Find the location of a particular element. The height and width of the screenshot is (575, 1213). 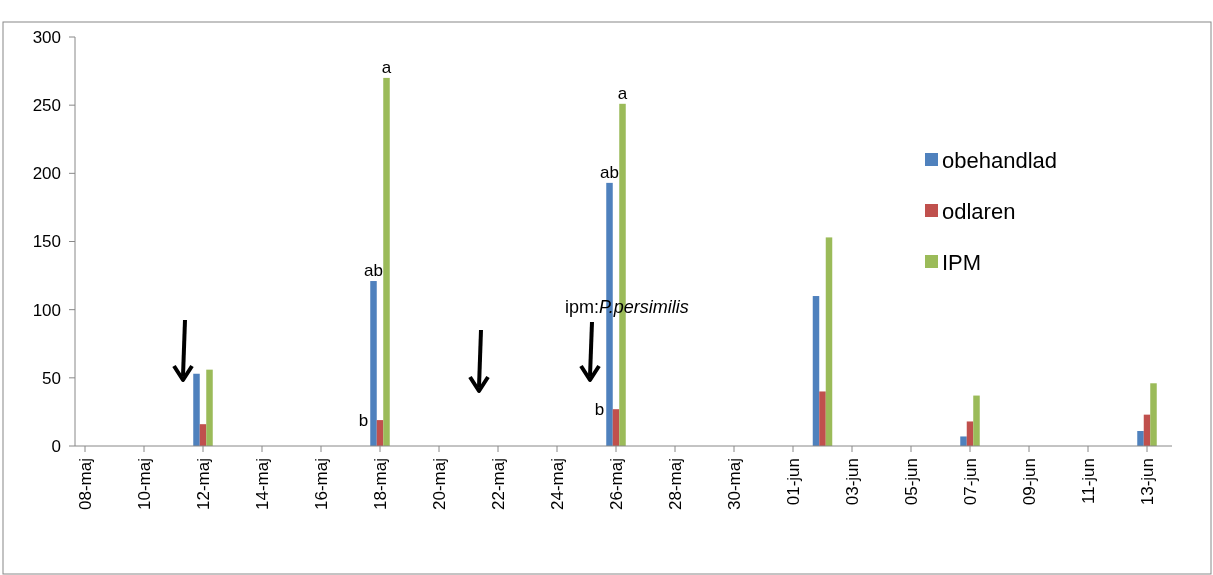

x-tick-label: 08-maj is located at coordinates (85, 484).